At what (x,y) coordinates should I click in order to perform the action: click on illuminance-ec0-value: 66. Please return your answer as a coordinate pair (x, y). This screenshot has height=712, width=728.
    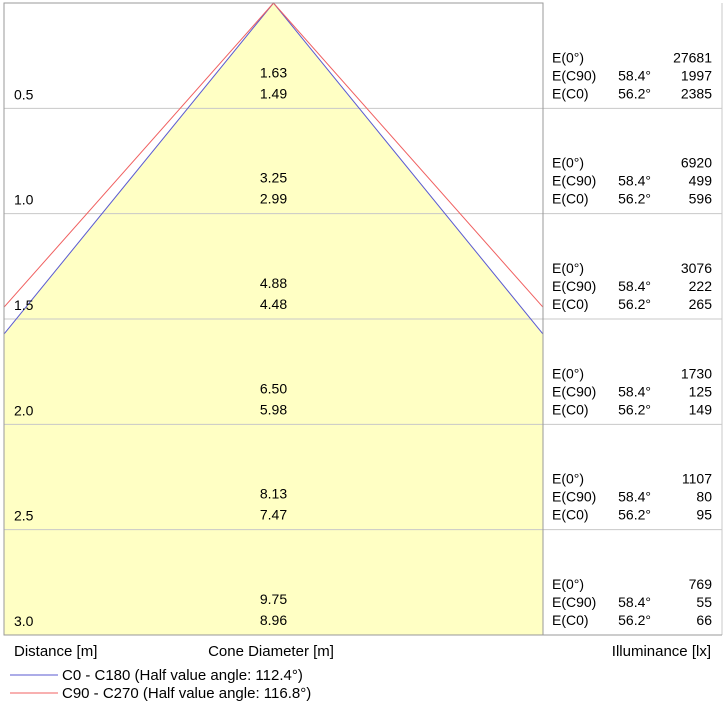
    Looking at the image, I should click on (704, 620).